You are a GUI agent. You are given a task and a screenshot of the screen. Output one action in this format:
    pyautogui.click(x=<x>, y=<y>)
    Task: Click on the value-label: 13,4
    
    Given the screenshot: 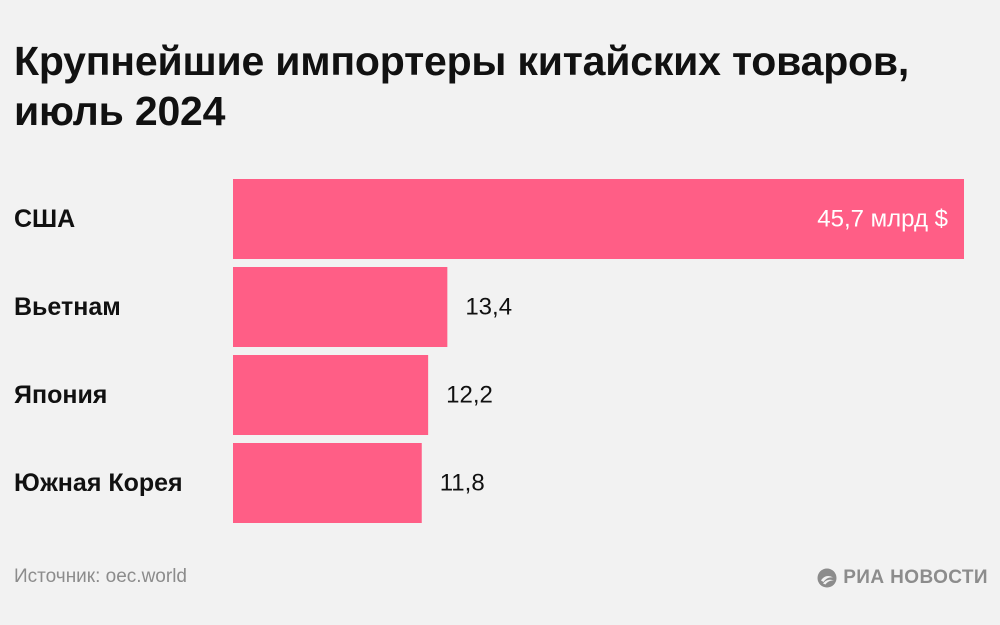 What is the action you would take?
    pyautogui.click(x=488, y=307)
    